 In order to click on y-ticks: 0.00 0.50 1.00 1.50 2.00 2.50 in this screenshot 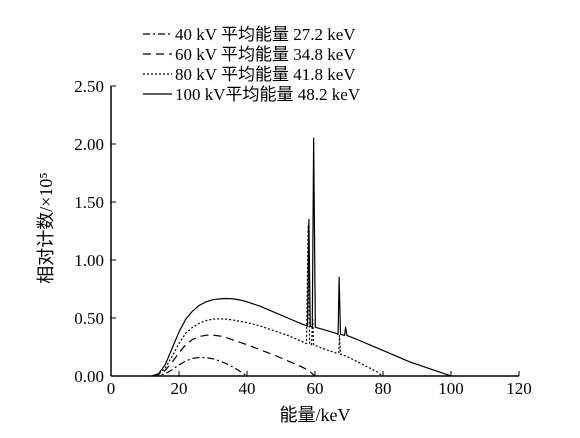, I will do `click(95, 231)`.